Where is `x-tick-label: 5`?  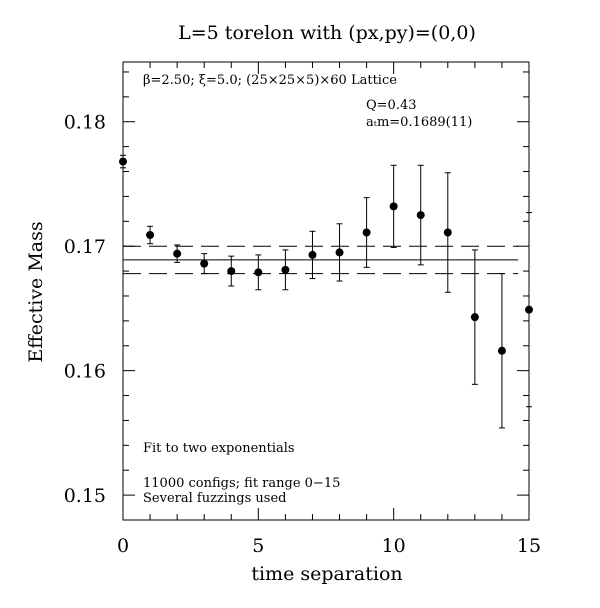
x-tick-label: 5 is located at coordinates (258, 546).